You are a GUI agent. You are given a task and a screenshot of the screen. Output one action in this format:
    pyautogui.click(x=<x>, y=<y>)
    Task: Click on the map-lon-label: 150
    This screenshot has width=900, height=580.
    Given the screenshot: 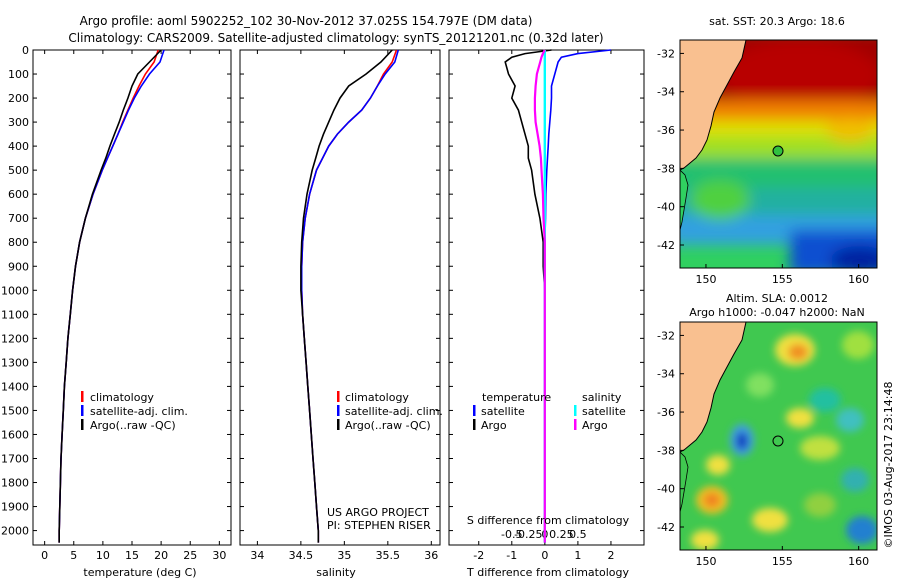 What is the action you would take?
    pyautogui.click(x=705, y=279)
    